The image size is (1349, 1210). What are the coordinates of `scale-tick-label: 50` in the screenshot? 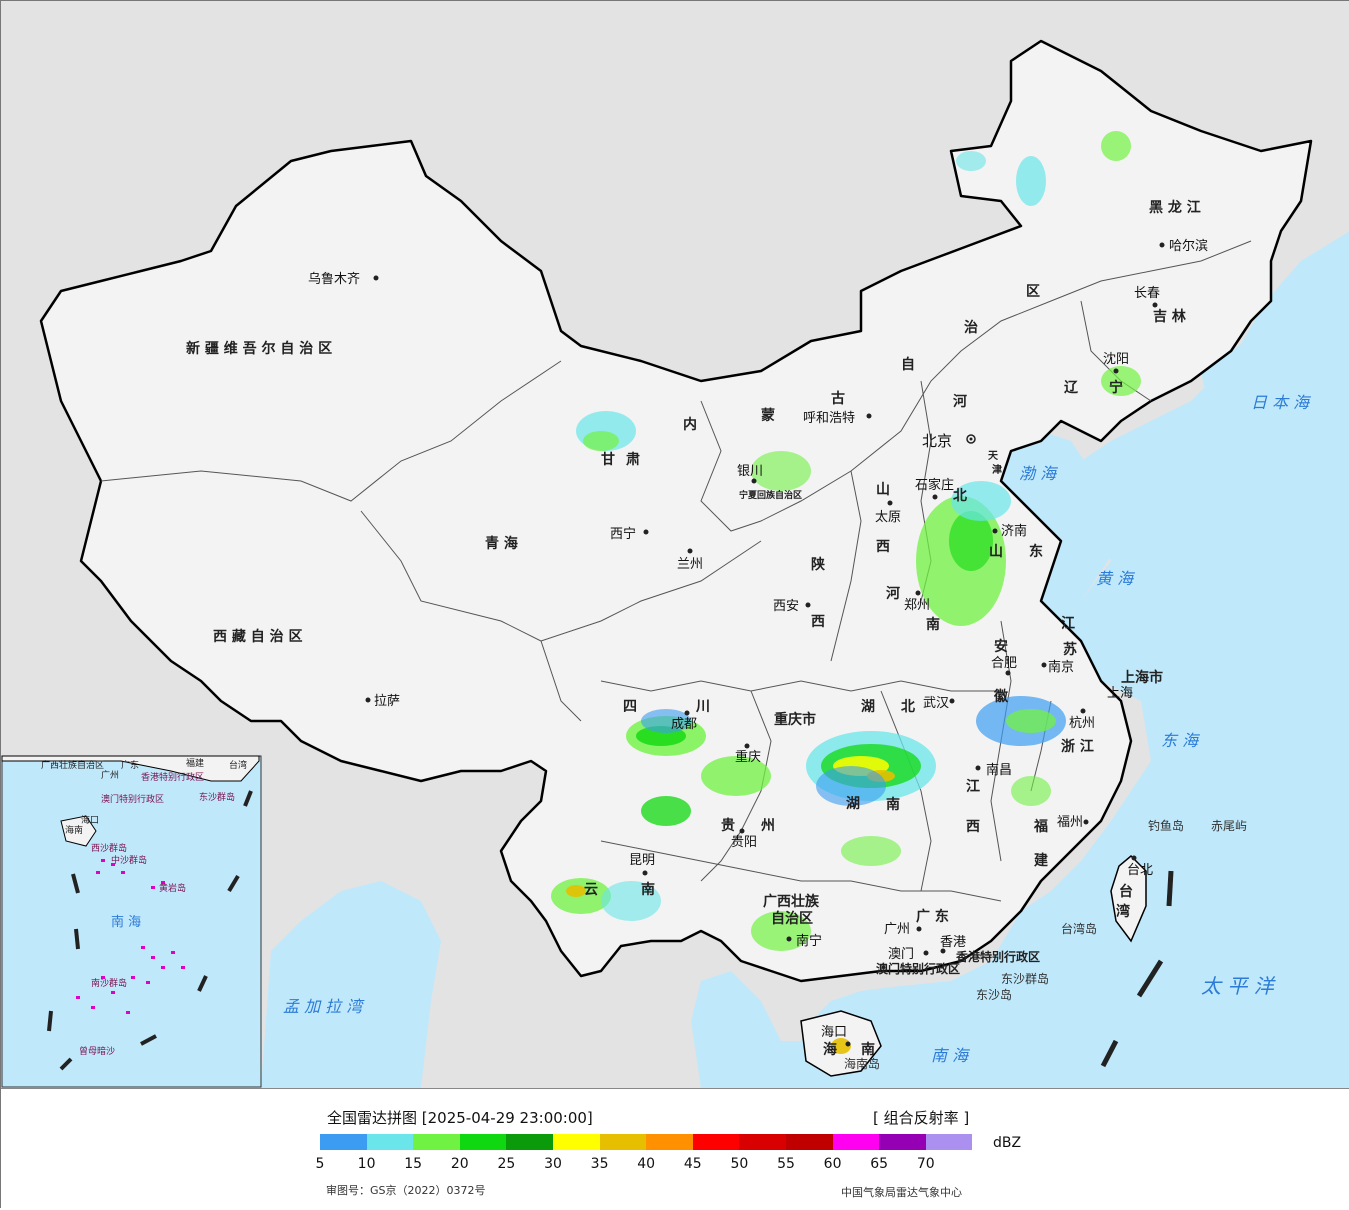 It's located at (739, 1164).